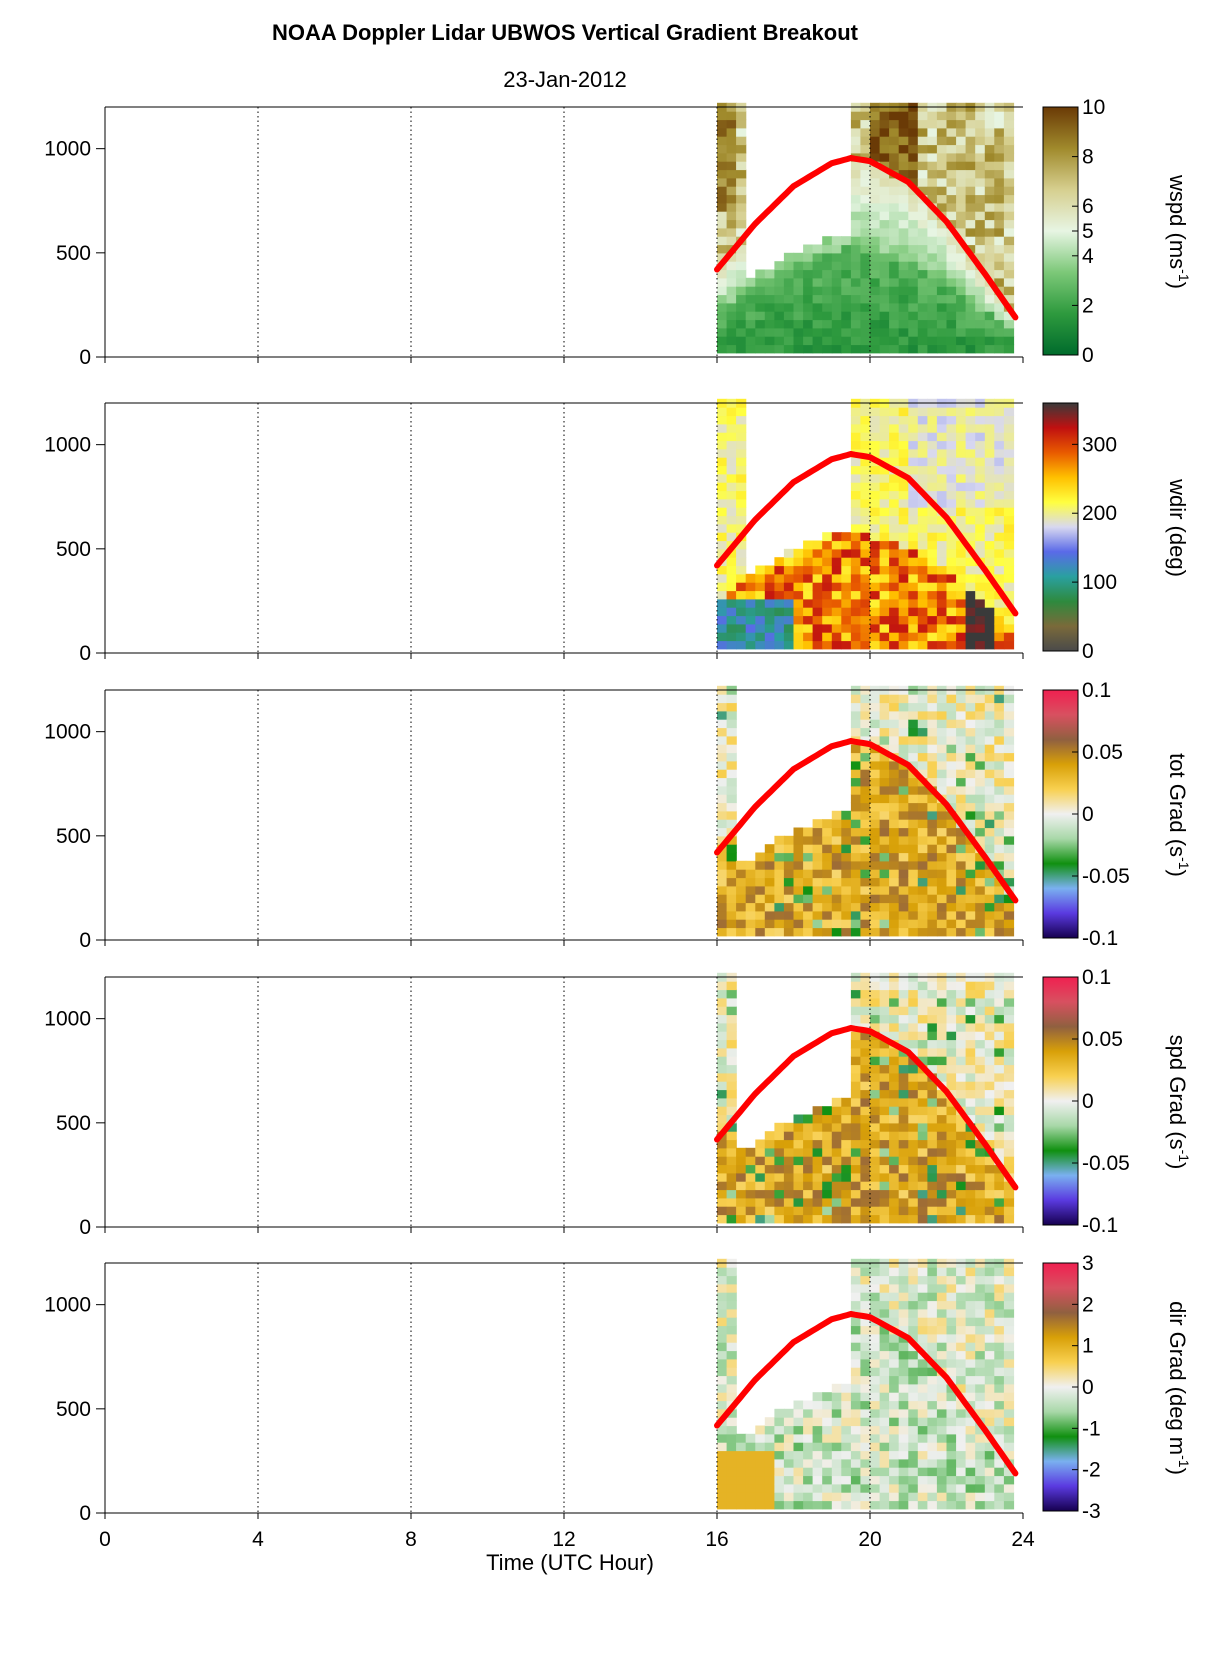 The height and width of the screenshot is (1655, 1227). I want to click on colorbar-label: spd Grad (s-1), so click(1178, 1102).